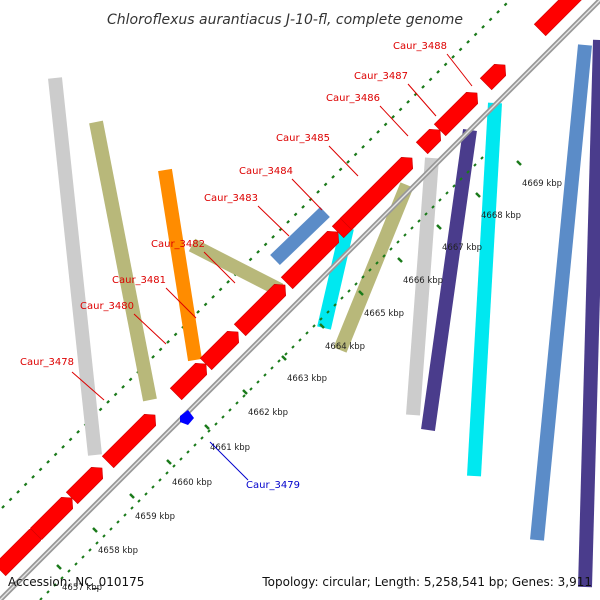 The image size is (600, 600). Describe the element at coordinates (187, 417) in the screenshot. I see `reverse-cds-arrow` at that location.